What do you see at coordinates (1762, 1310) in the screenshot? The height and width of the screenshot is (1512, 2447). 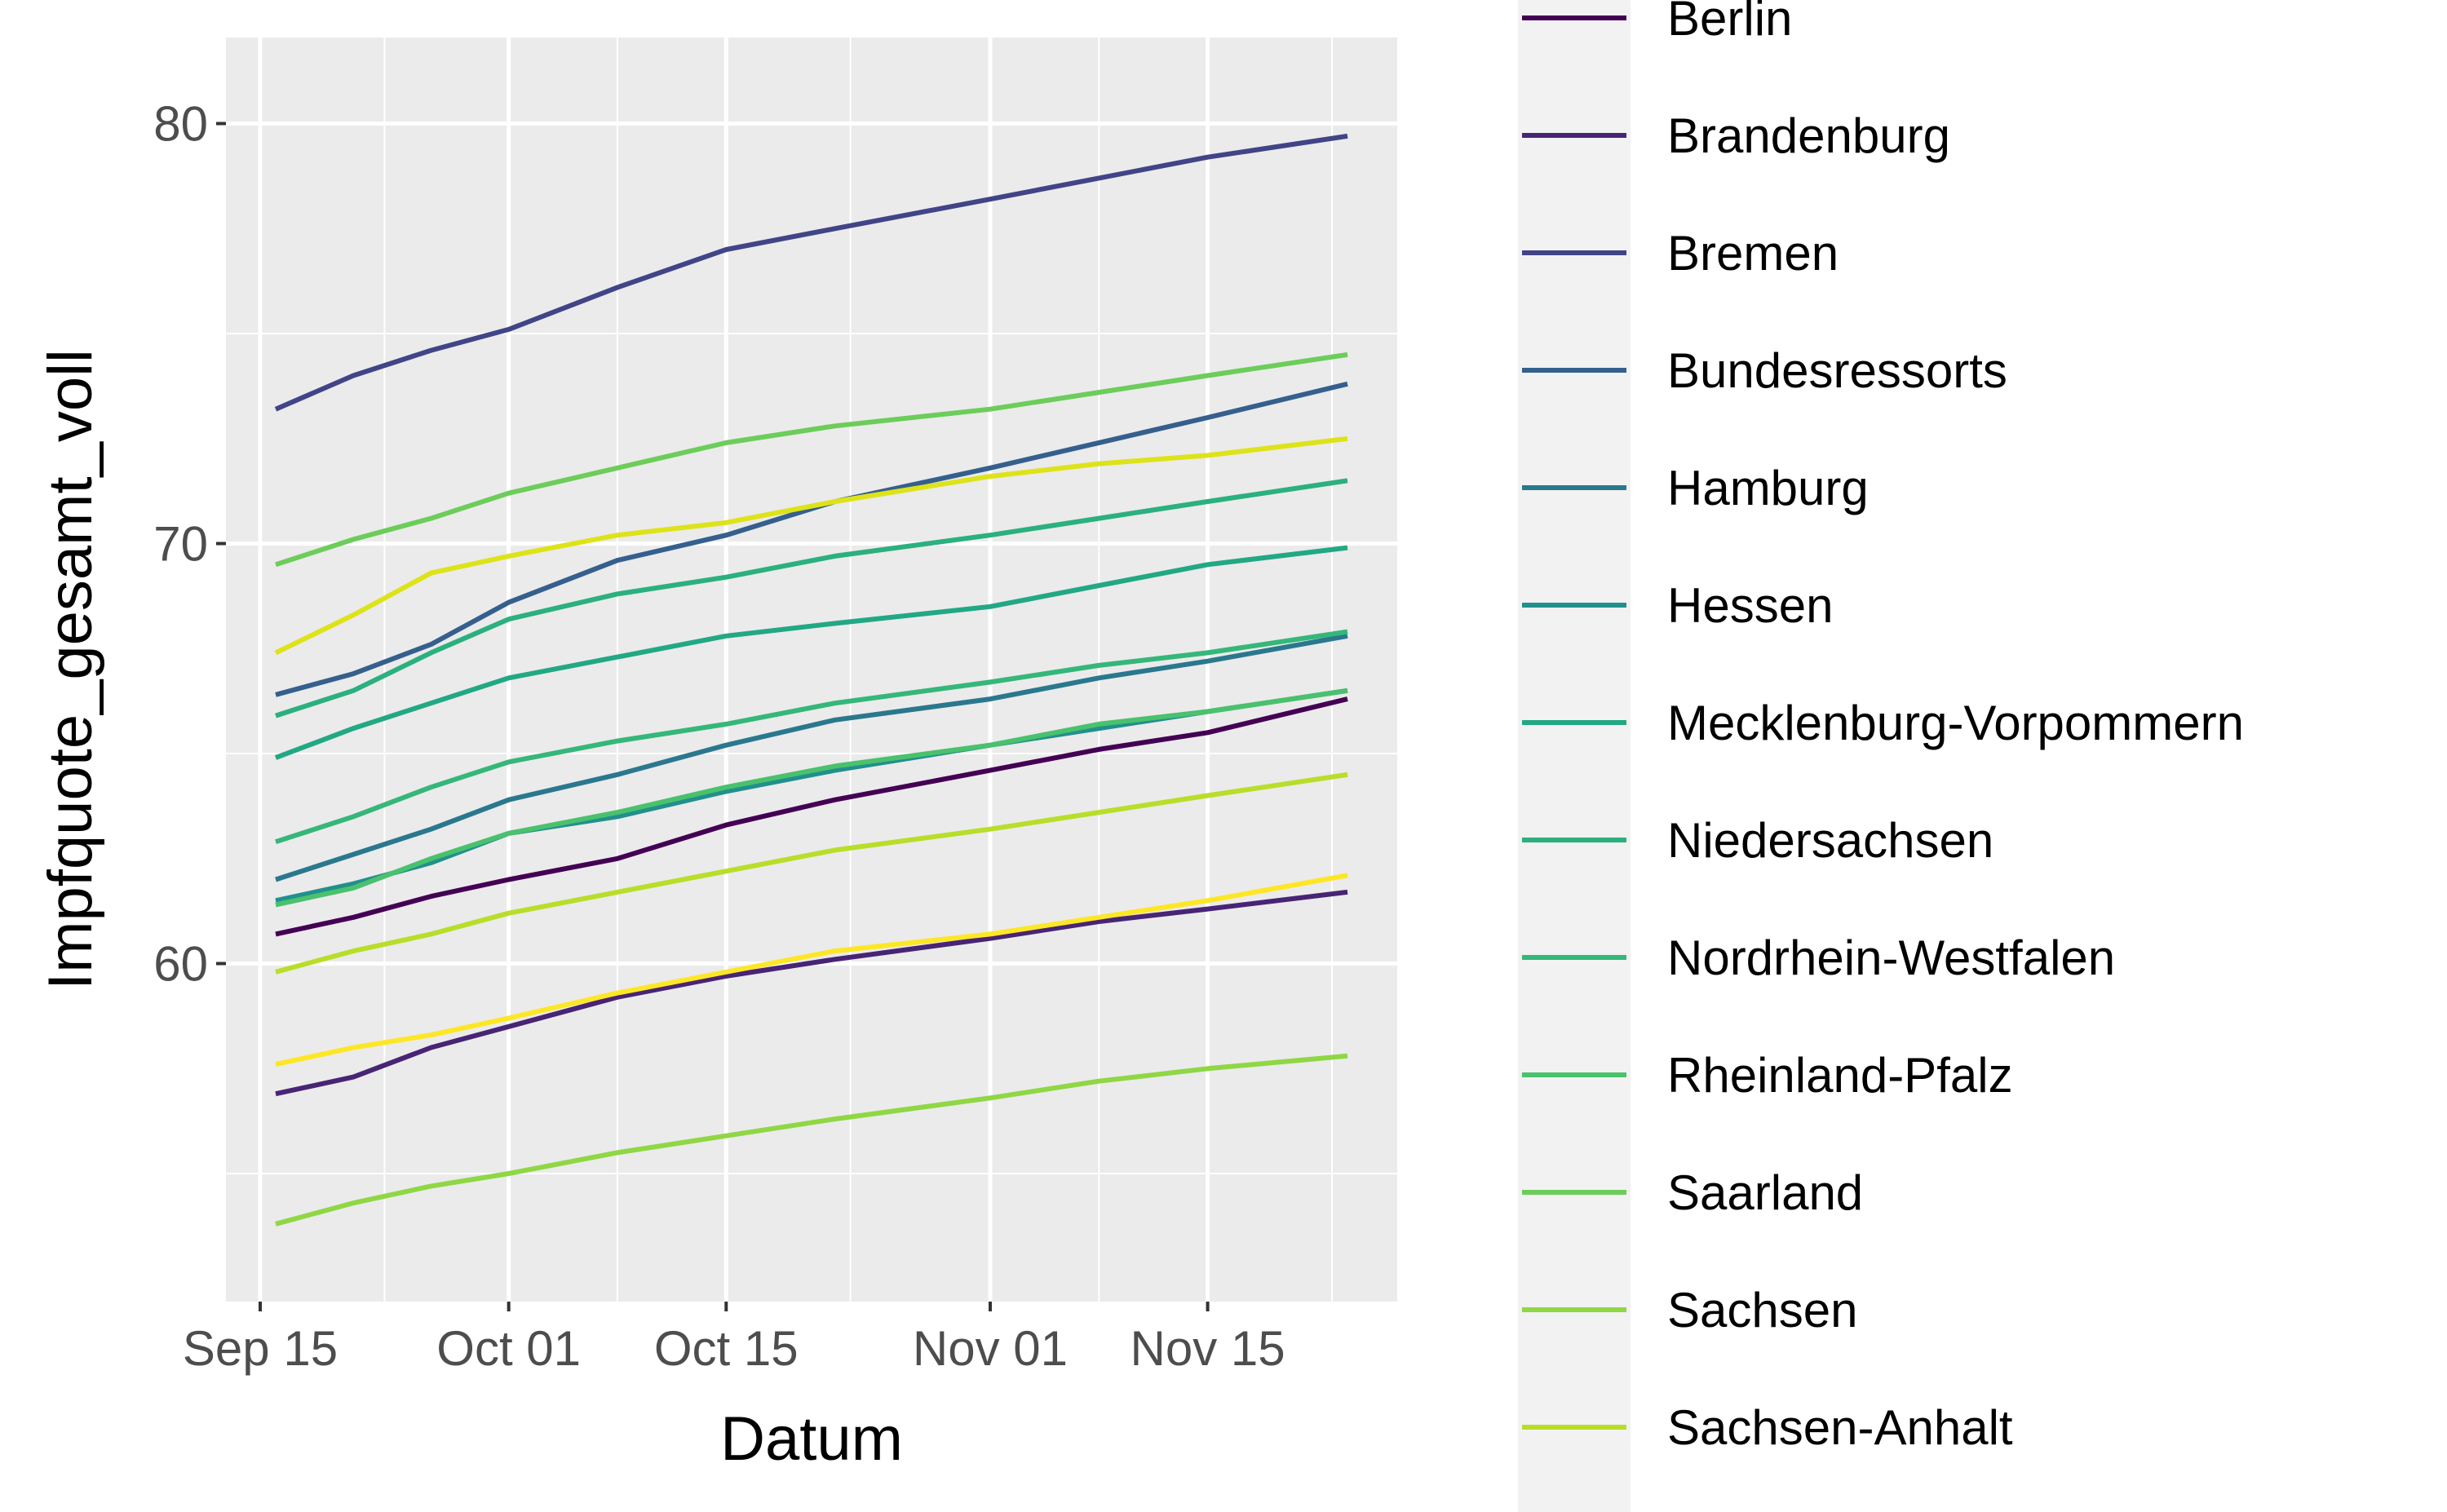 I see `legend-label: Sachsen` at bounding box center [1762, 1310].